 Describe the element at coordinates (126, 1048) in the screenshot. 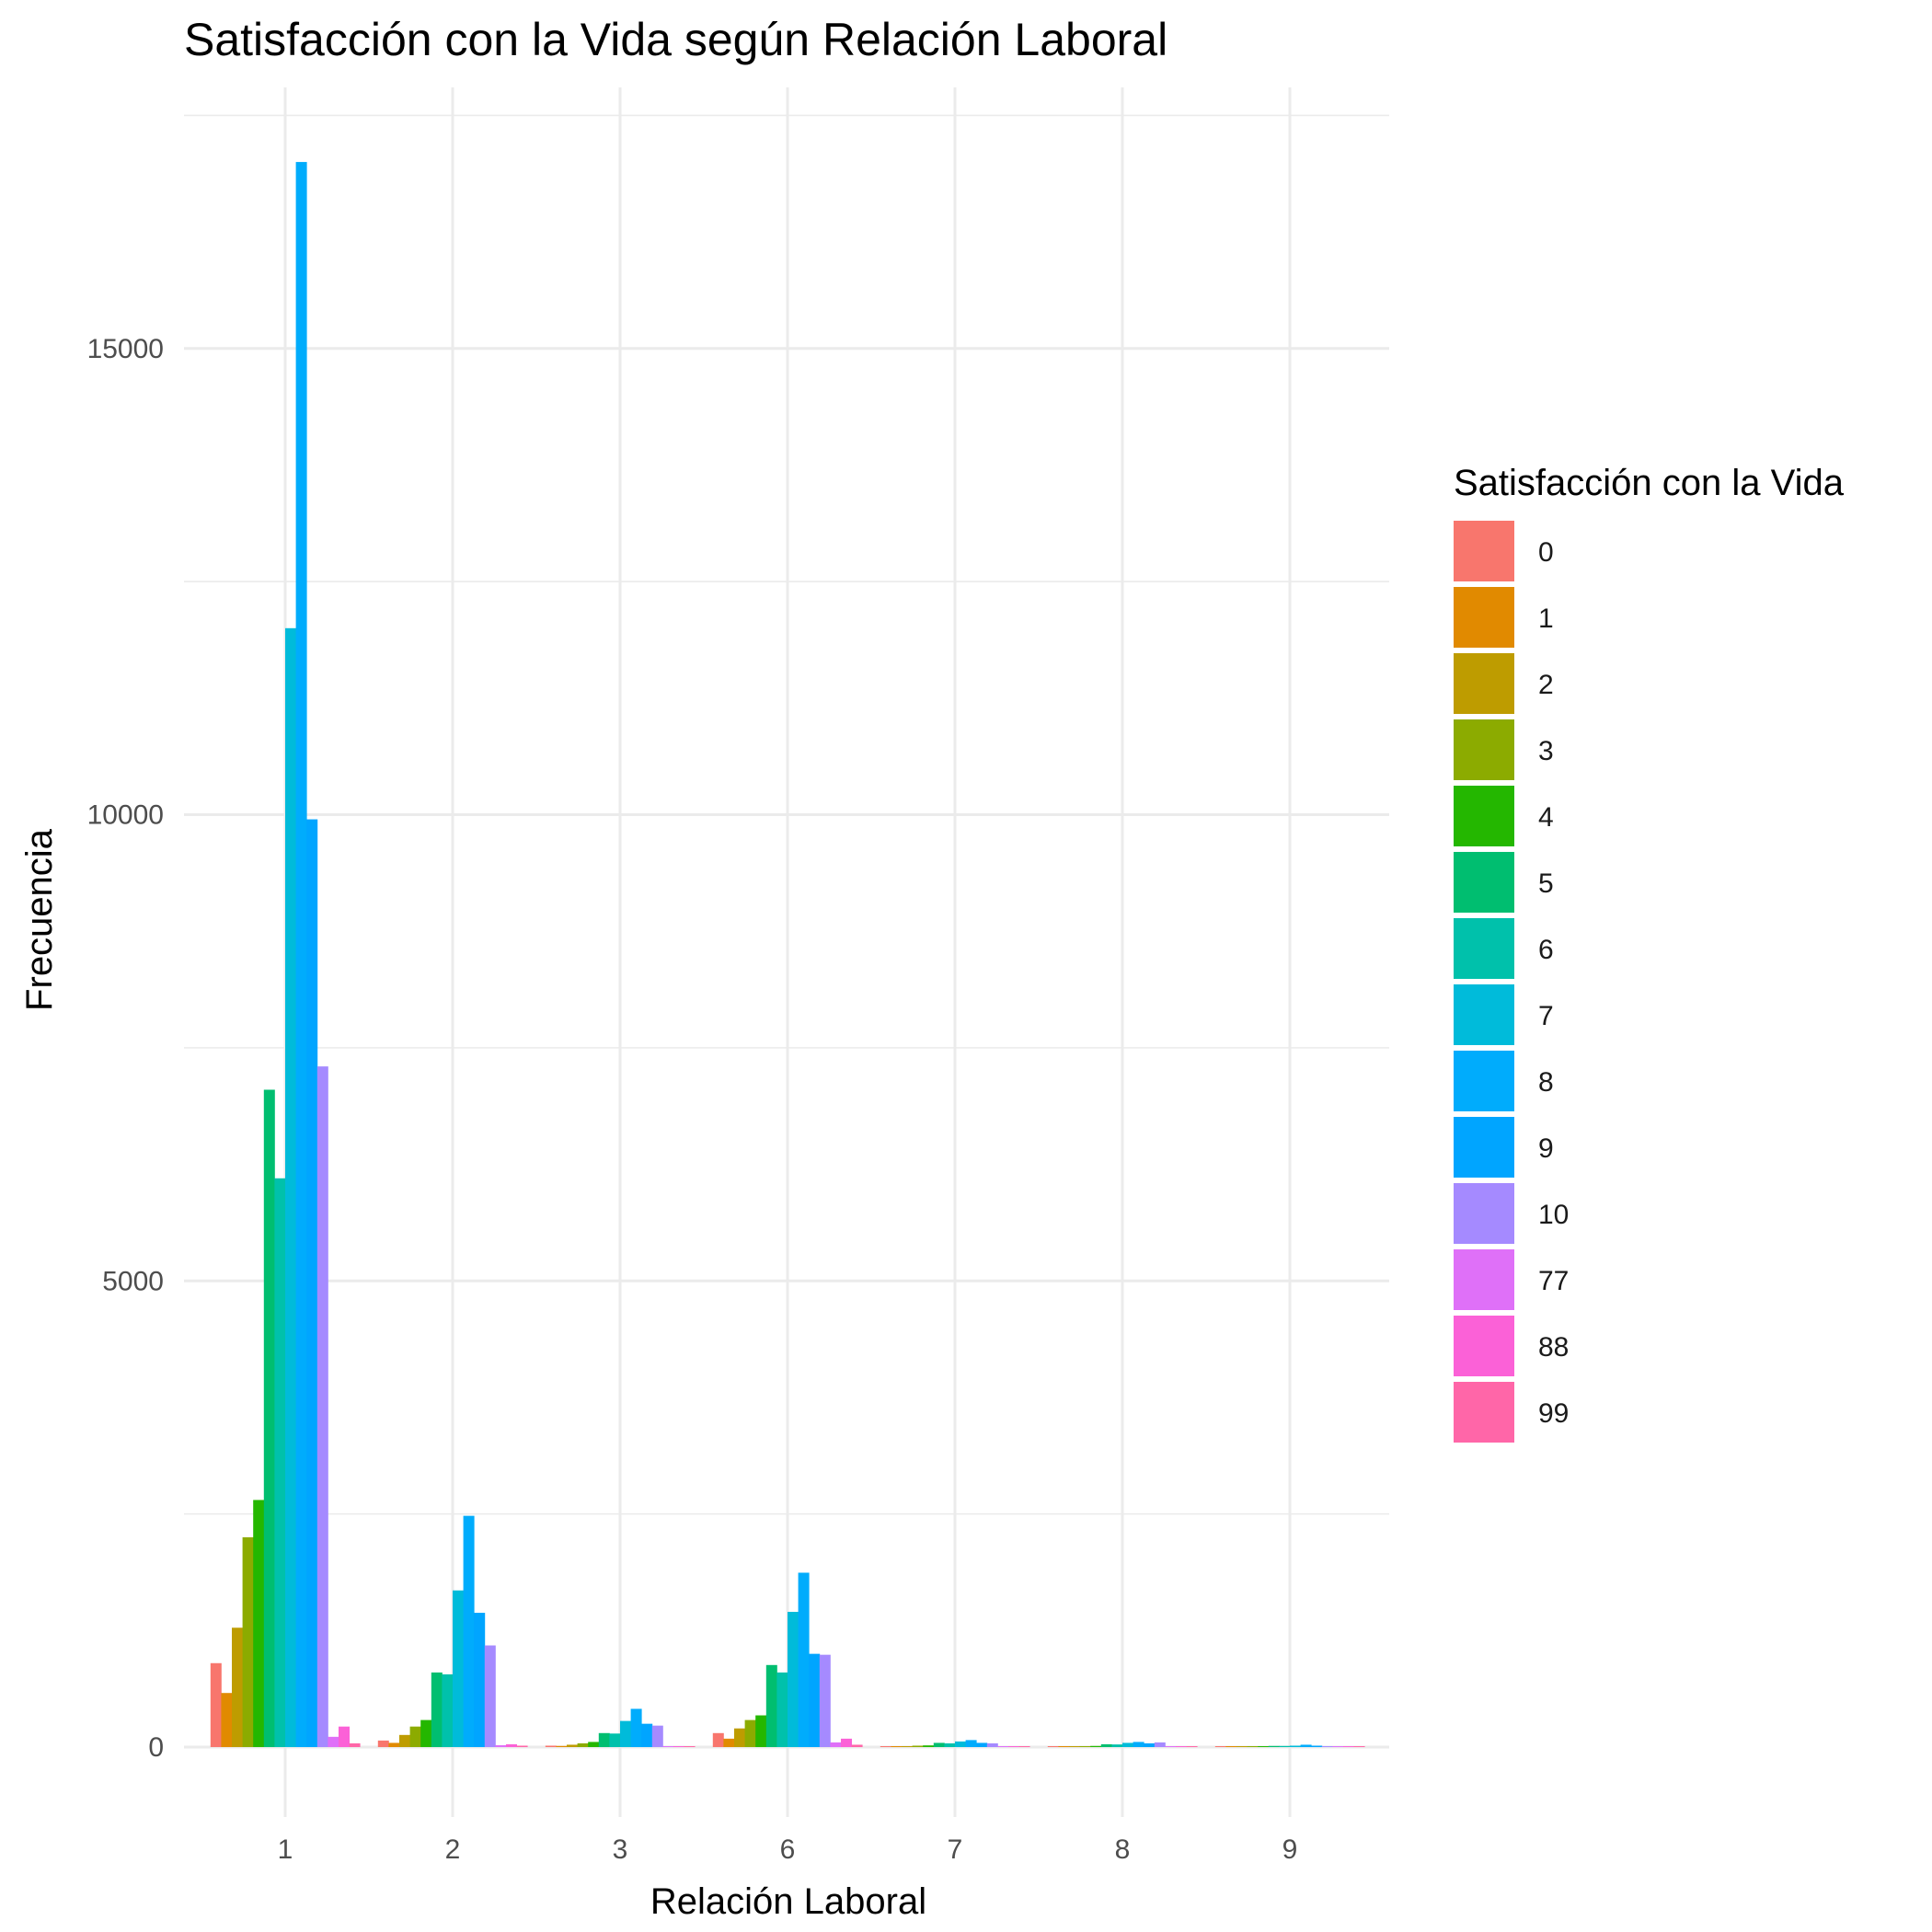

I see `y-tick-labels: 0 5000 10000 15000` at that location.